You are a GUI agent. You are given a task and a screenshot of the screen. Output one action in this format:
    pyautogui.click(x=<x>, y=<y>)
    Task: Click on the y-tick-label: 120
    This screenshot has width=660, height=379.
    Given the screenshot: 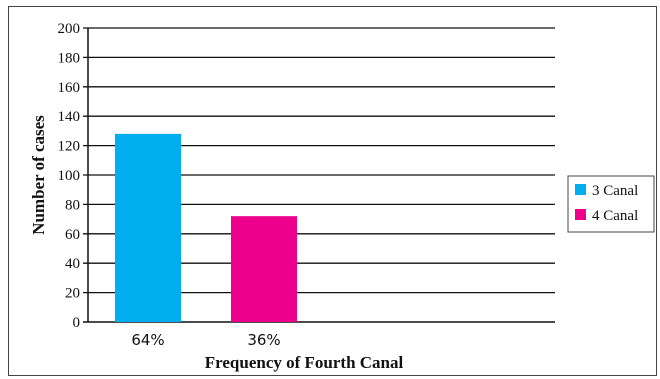 What is the action you would take?
    pyautogui.click(x=69, y=147)
    